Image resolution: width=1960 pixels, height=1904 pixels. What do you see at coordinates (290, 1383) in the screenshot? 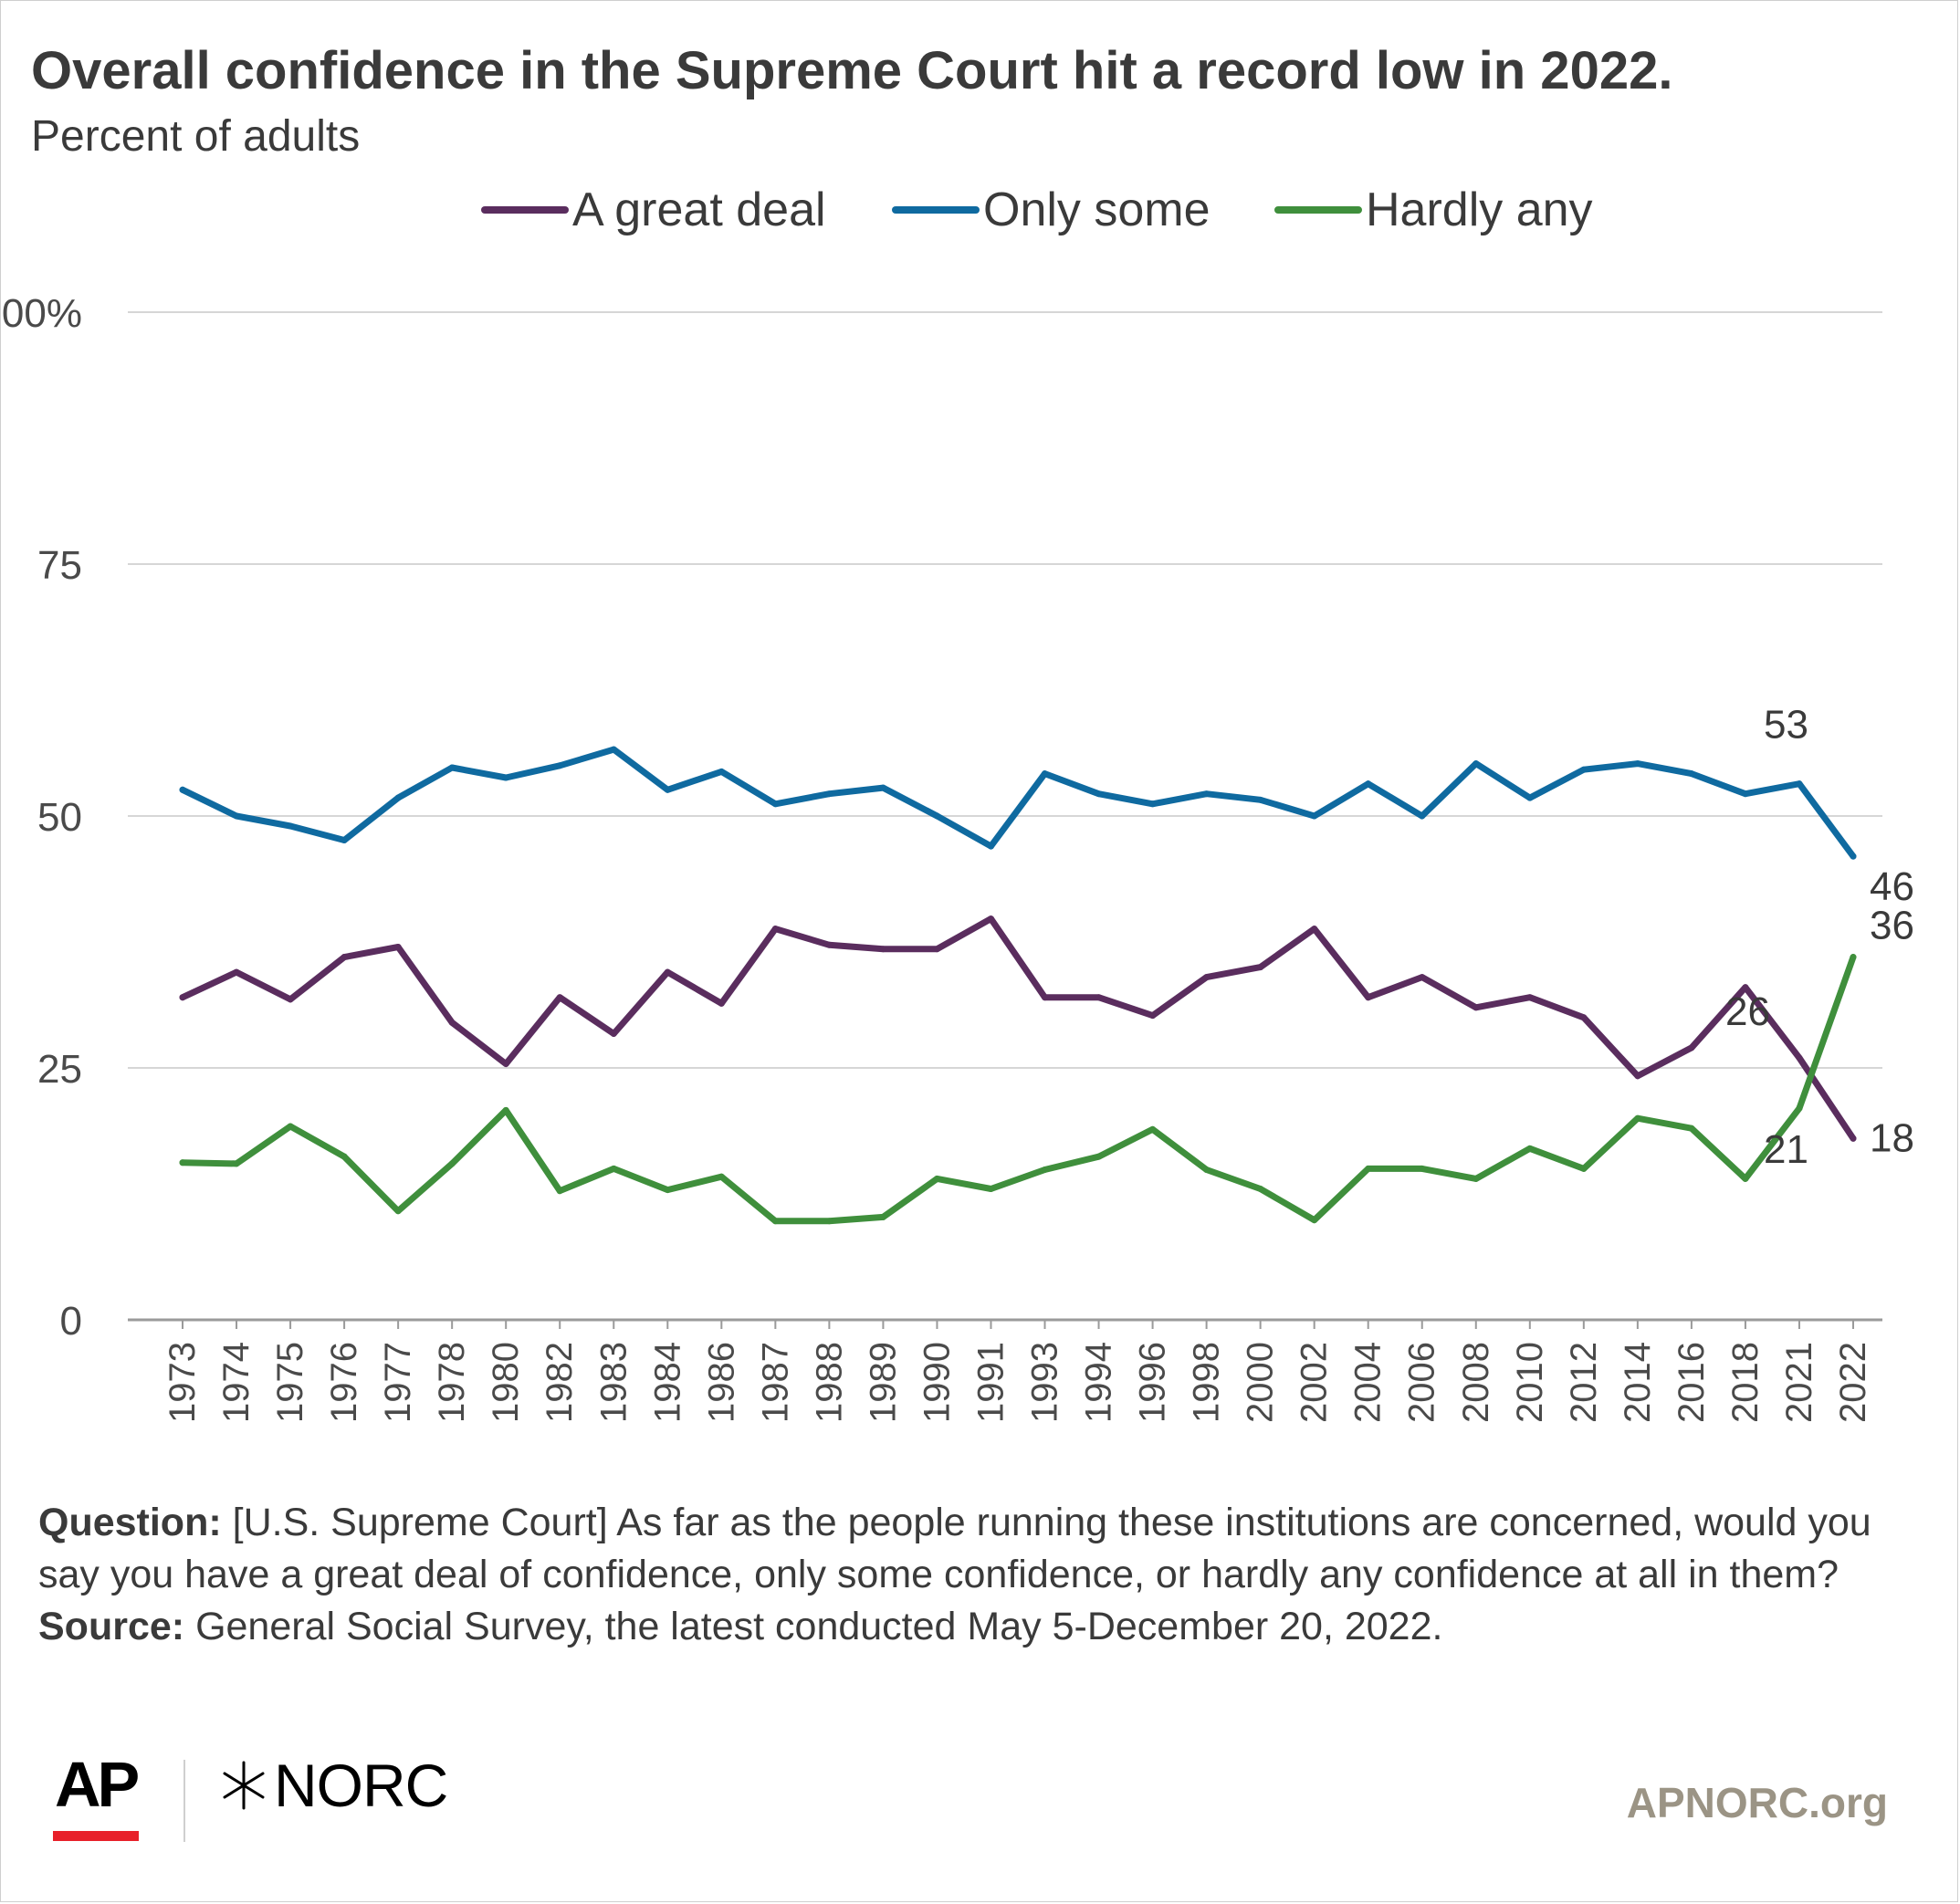
I see `x-tick-label-1975: 1975` at bounding box center [290, 1383].